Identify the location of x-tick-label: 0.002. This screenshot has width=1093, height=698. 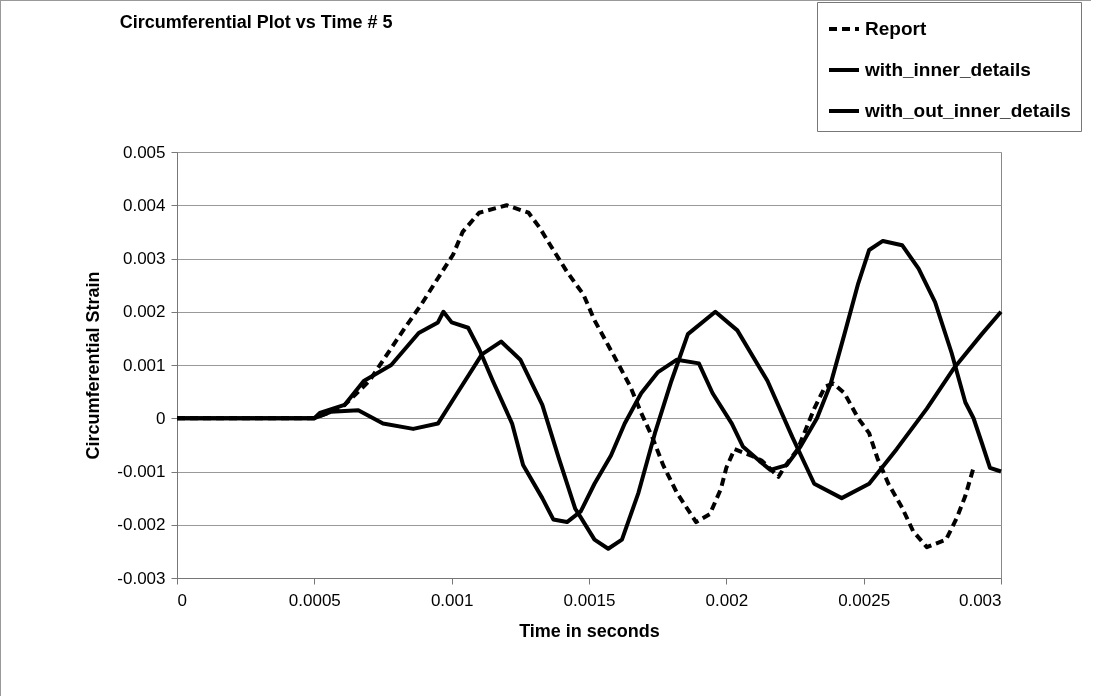
(727, 600).